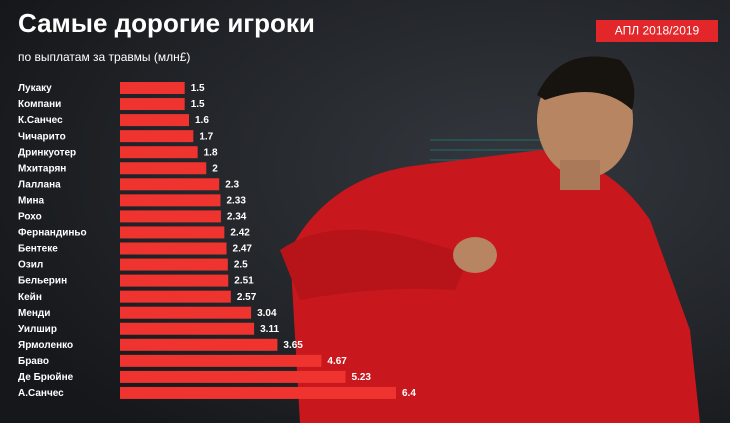  What do you see at coordinates (42, 168) in the screenshot?
I see `category-label: Мхитарян` at bounding box center [42, 168].